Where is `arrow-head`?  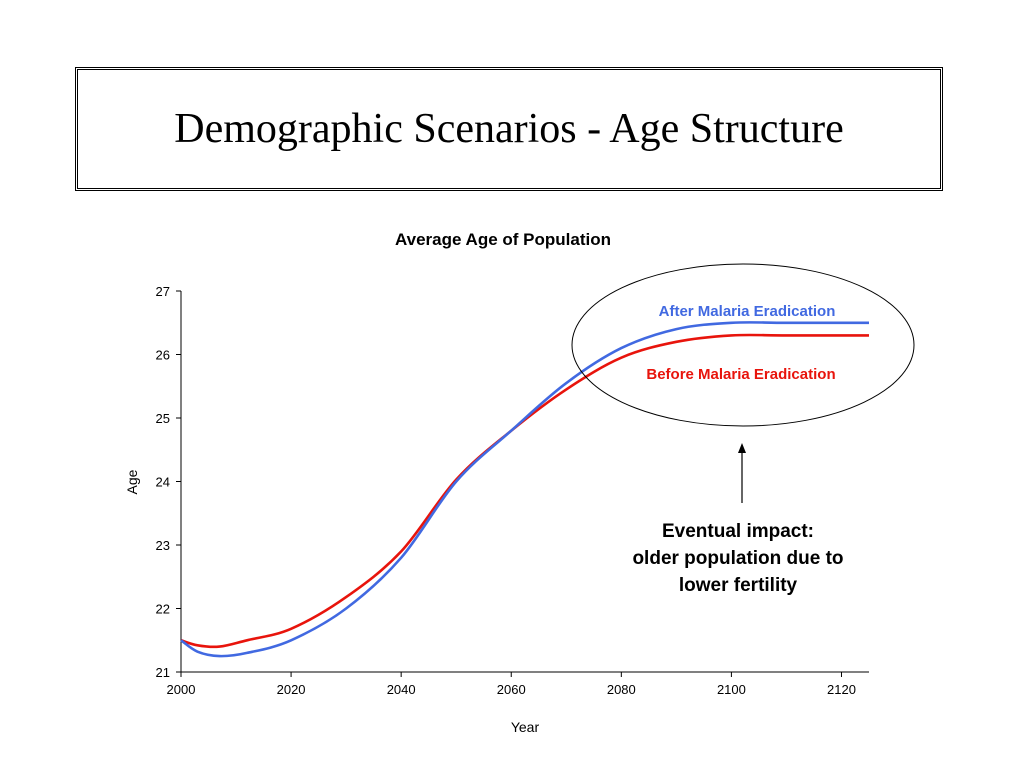 arrow-head is located at coordinates (742, 448).